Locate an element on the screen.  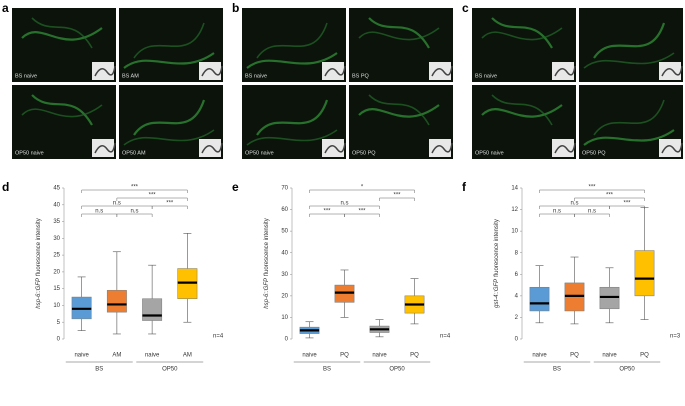
panel-letter: d is located at coordinates (5, 187).